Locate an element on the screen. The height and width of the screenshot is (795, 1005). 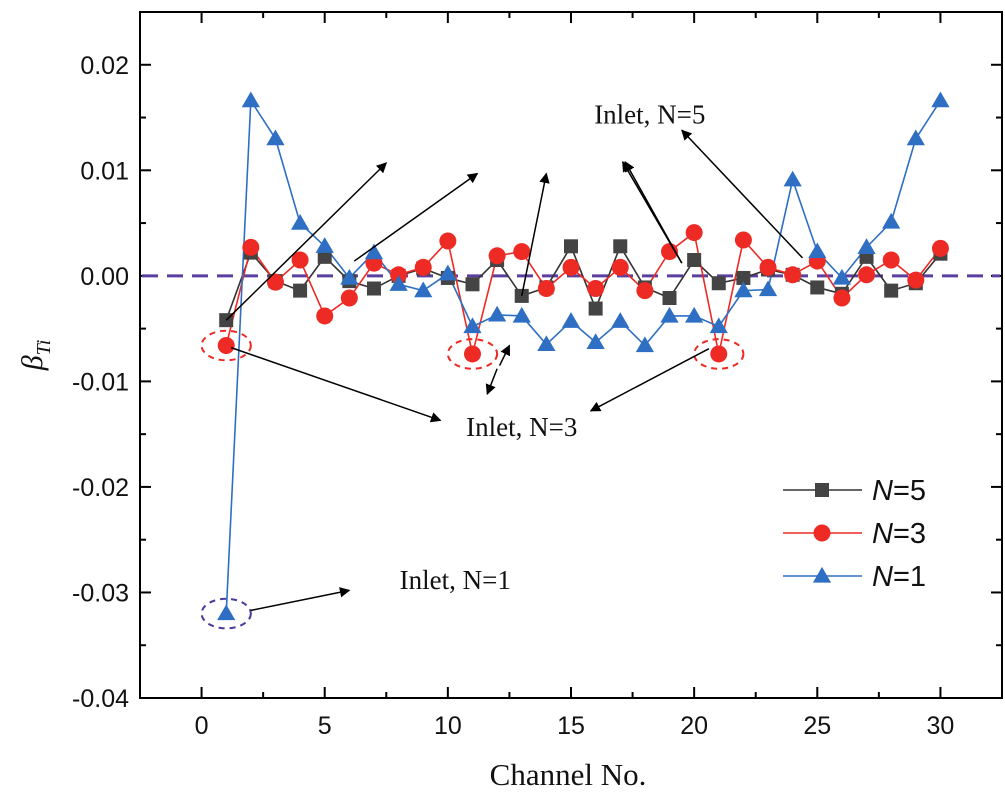
y-tick-label: 0.00 is located at coordinates (104, 277).